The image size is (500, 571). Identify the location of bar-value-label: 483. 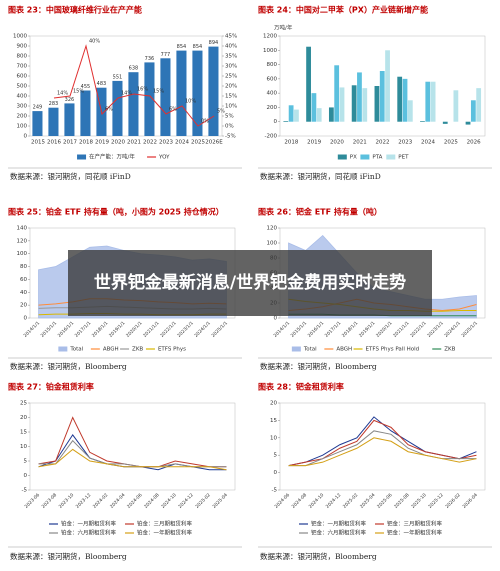
(102, 84).